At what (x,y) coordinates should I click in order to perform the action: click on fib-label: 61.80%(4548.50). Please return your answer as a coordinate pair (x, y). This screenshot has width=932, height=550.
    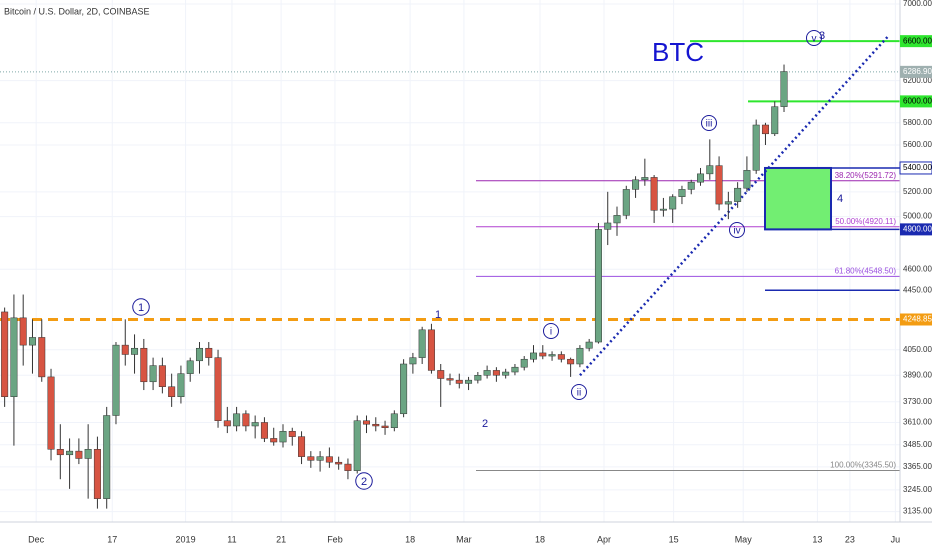
    Looking at the image, I should click on (866, 271).